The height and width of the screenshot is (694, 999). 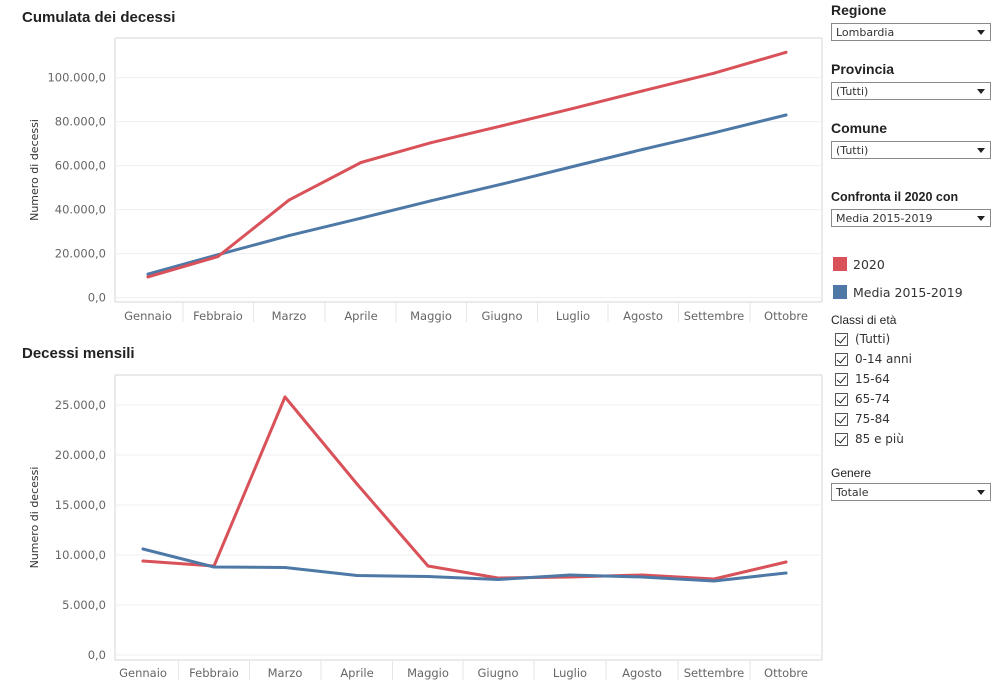 I want to click on y-tick-label: 25.000,0, so click(x=80, y=405).